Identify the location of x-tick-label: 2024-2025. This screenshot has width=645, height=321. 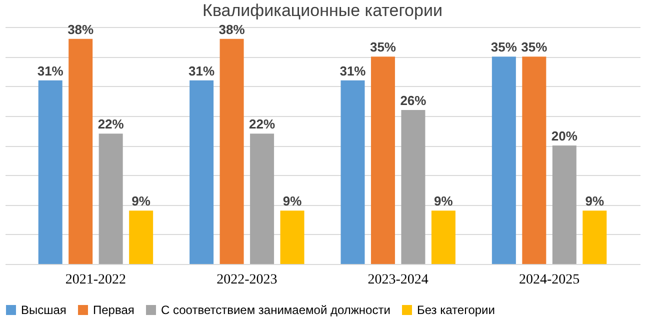
(549, 280).